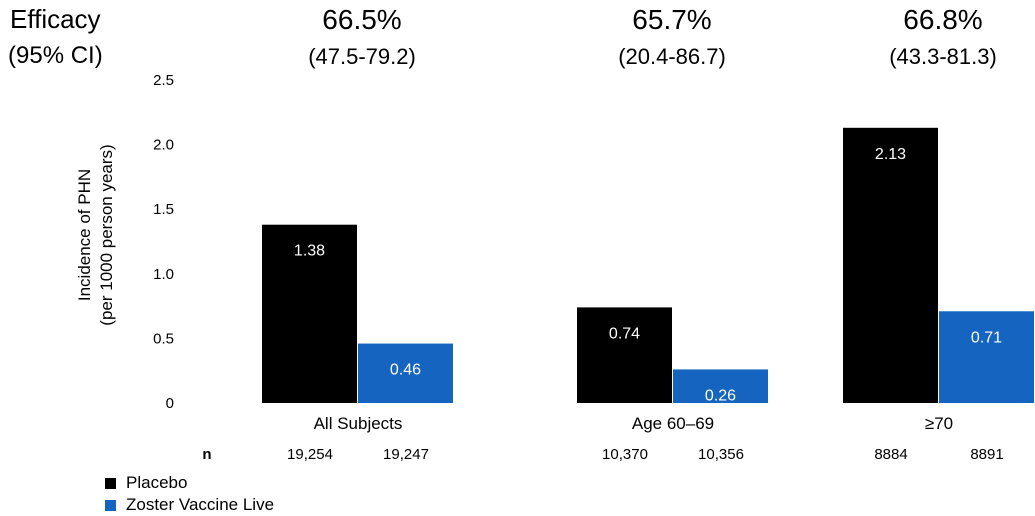 The width and height of the screenshot is (1035, 516). What do you see at coordinates (309, 313) in the screenshot?
I see `bar-placebo-all-subjects` at bounding box center [309, 313].